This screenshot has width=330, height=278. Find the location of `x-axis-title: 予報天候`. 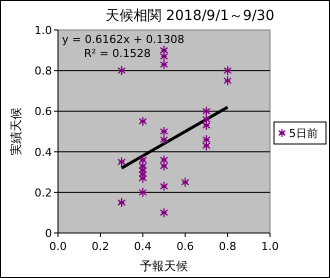

x-axis-title: 予報天候 is located at coordinates (164, 266).